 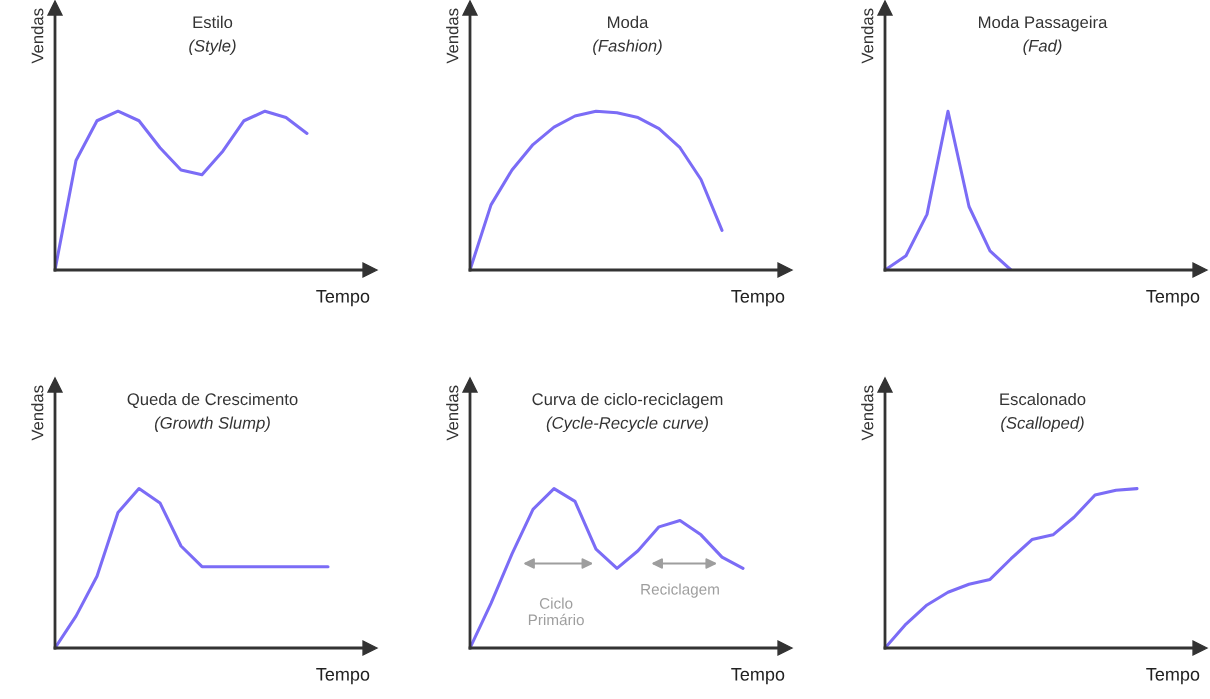 I want to click on chart-title: Estilo, so click(x=213, y=22).